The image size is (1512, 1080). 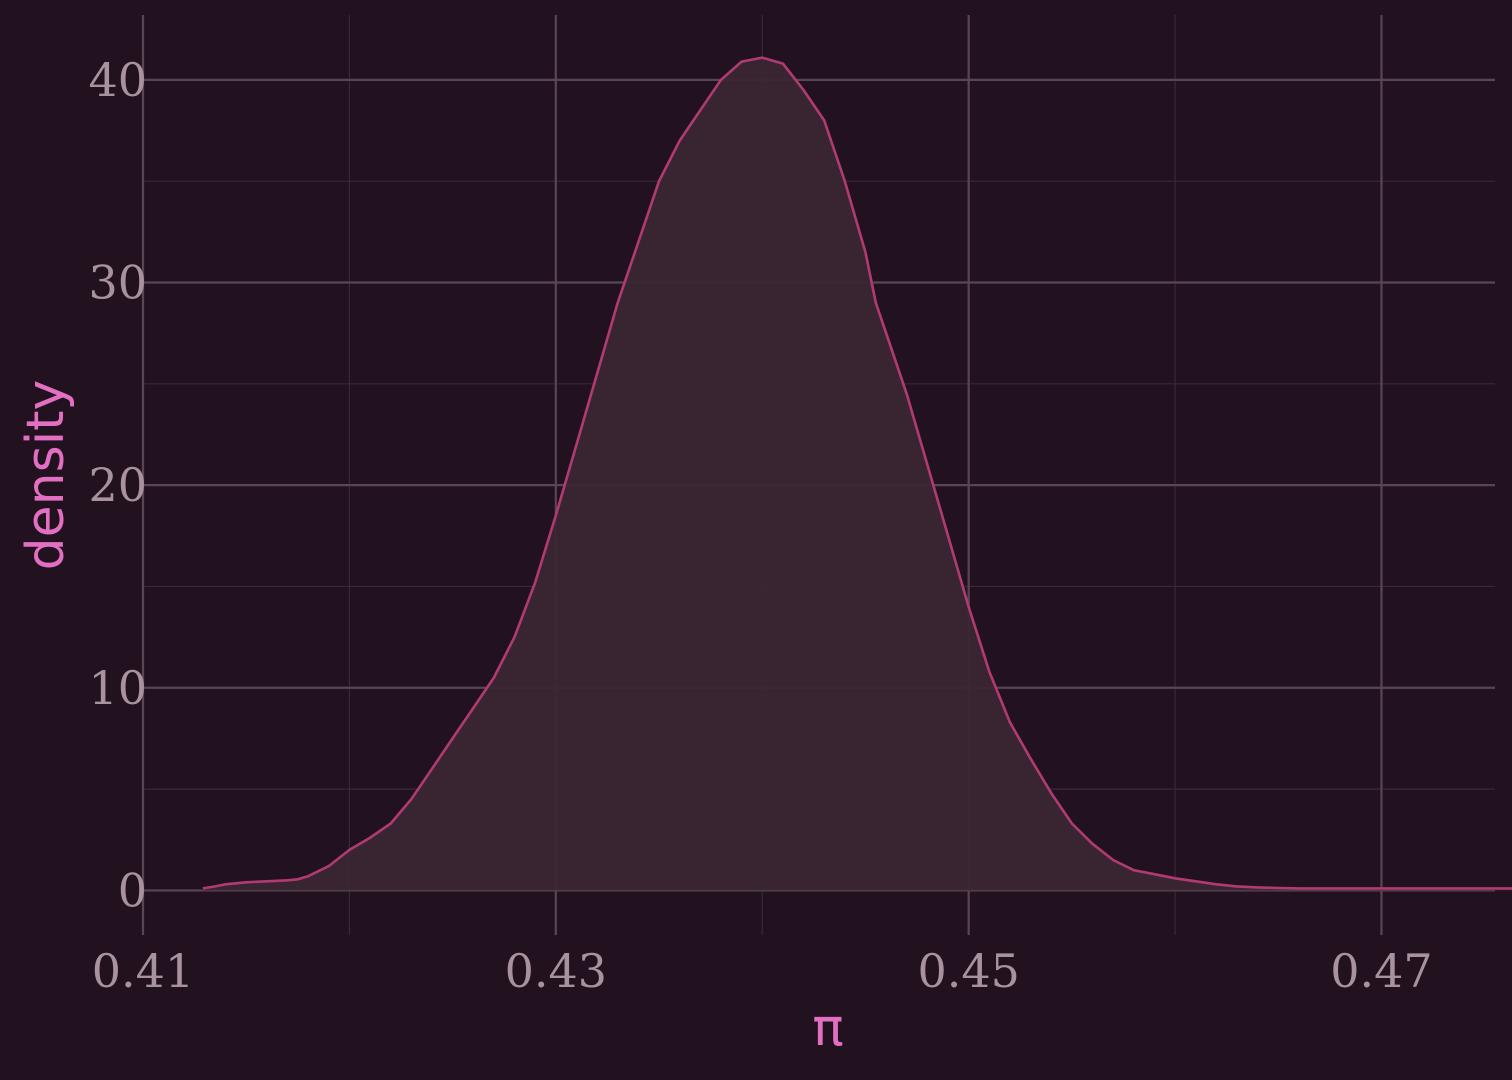 I want to click on x-tick-label: 0.41, so click(x=143, y=971).